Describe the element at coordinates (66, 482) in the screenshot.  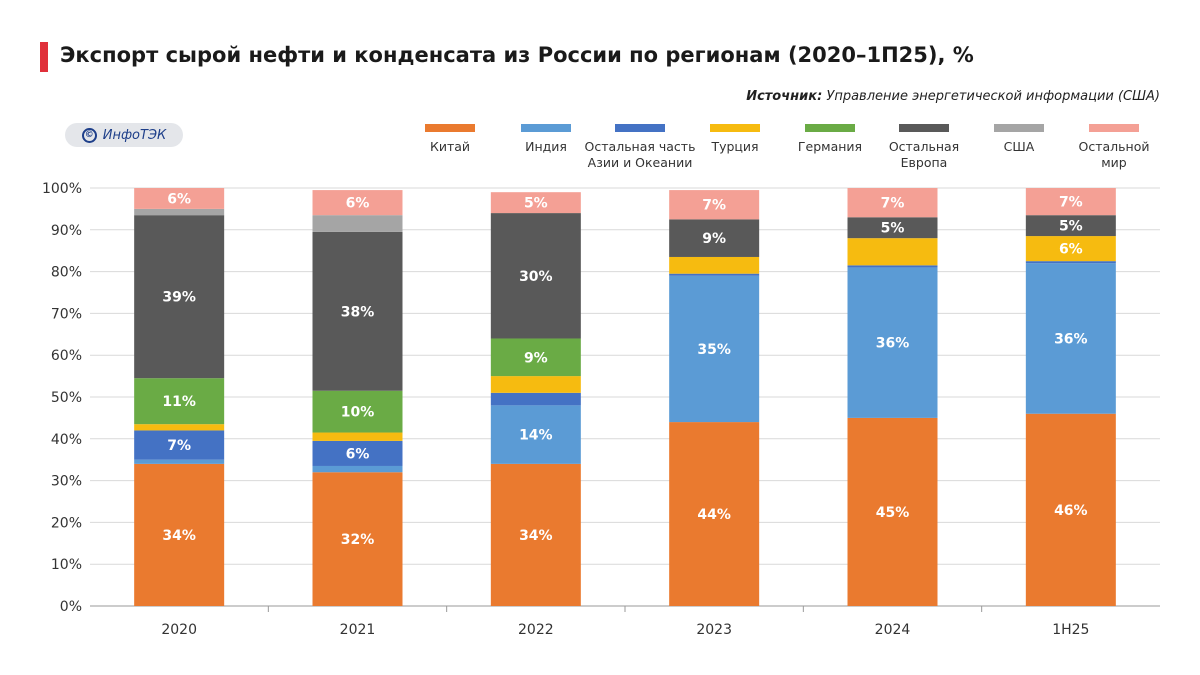
I see `y-tick-label: 30%` at that location.